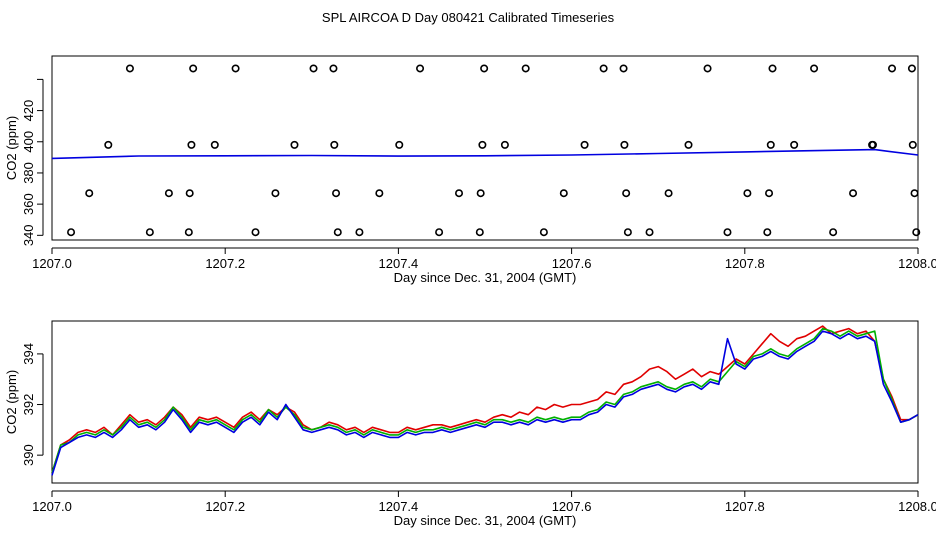 The height and width of the screenshot is (540, 936). Describe the element at coordinates (485, 520) in the screenshot. I see `bottom-x-axis-title: Day since Dec. 31, 2004 (GMT)` at that location.